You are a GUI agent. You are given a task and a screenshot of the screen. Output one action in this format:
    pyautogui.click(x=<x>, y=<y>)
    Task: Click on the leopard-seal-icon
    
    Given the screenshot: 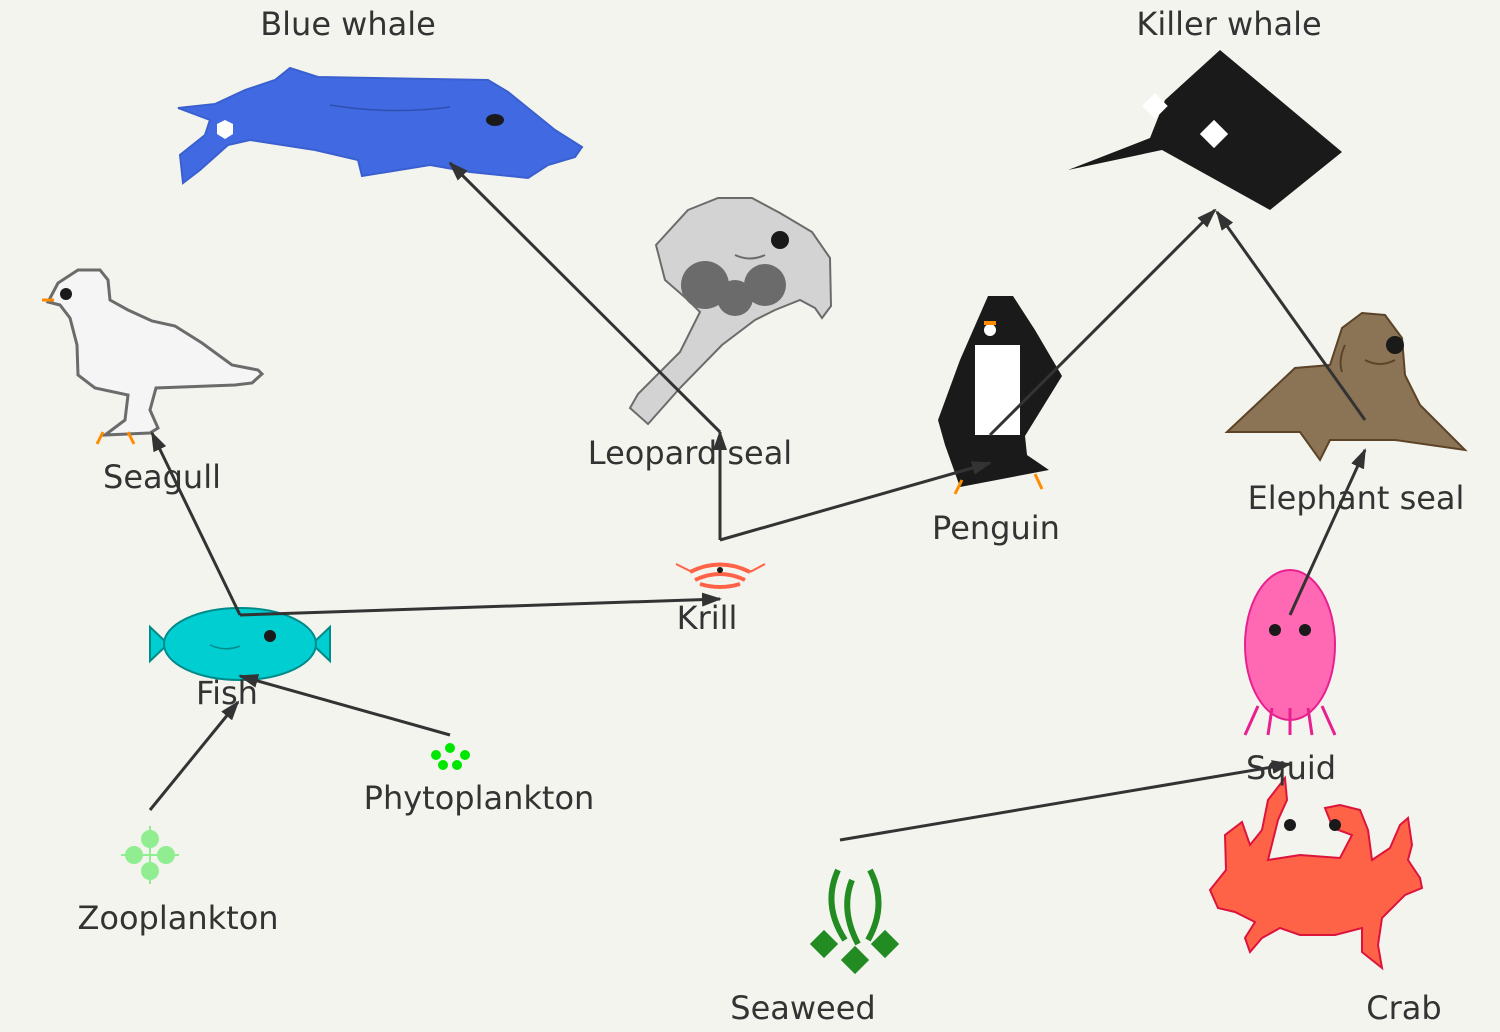 What is the action you would take?
    pyautogui.click(x=730, y=311)
    